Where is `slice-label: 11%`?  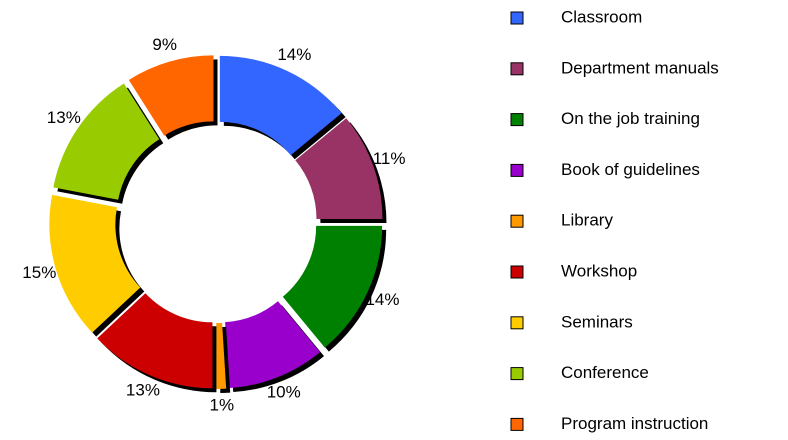
slice-label: 11% is located at coordinates (389, 158).